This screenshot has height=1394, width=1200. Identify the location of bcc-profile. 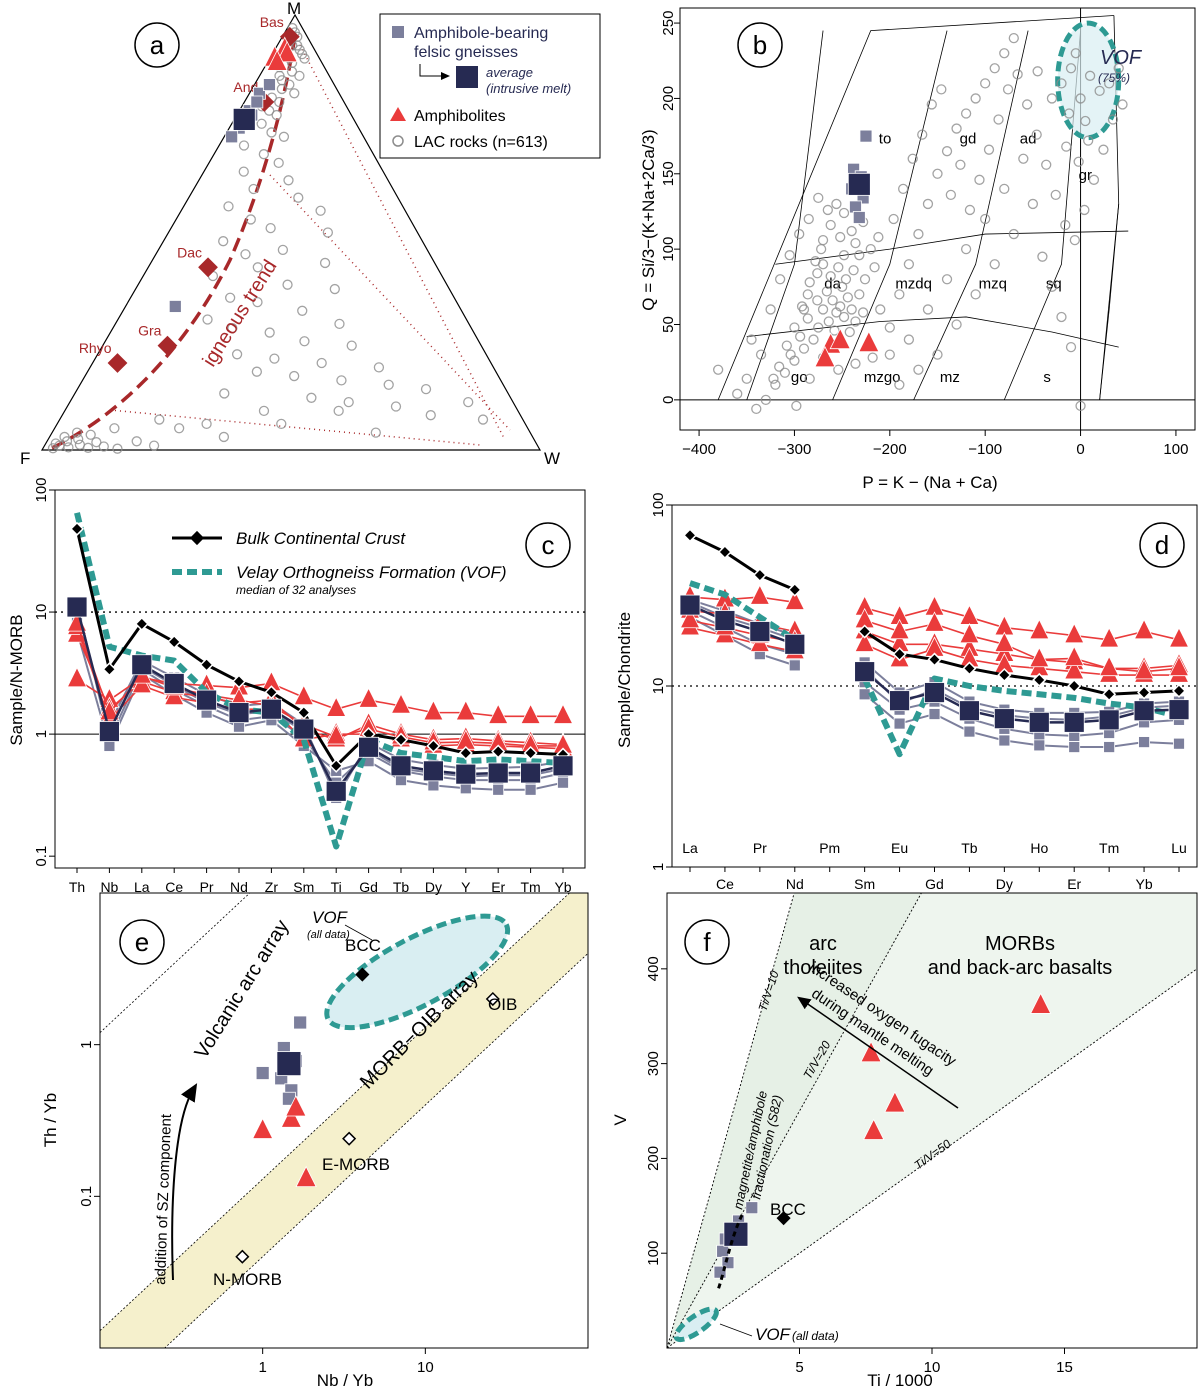
(320, 647).